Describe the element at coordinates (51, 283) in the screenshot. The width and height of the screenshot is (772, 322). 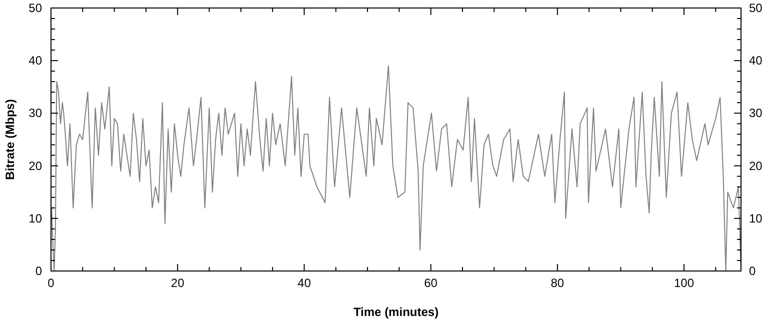
I see `x-tick-label: 0` at that location.